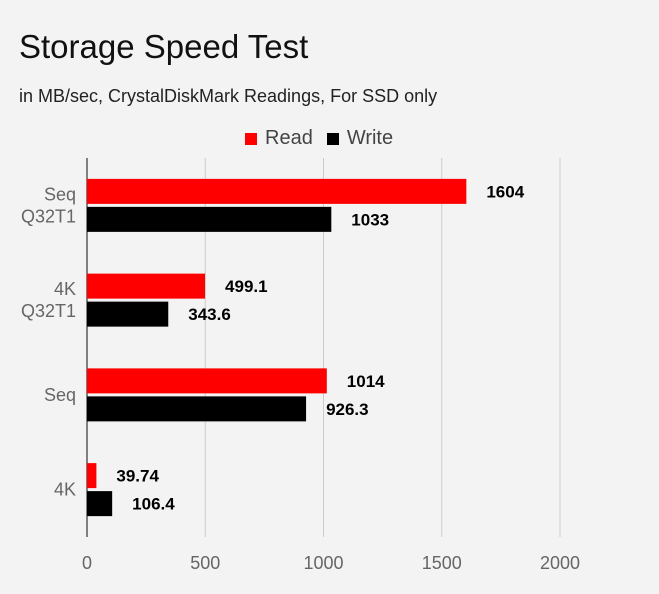 This screenshot has width=659, height=594. Describe the element at coordinates (87, 563) in the screenshot. I see `x-tick-label: 0` at that location.